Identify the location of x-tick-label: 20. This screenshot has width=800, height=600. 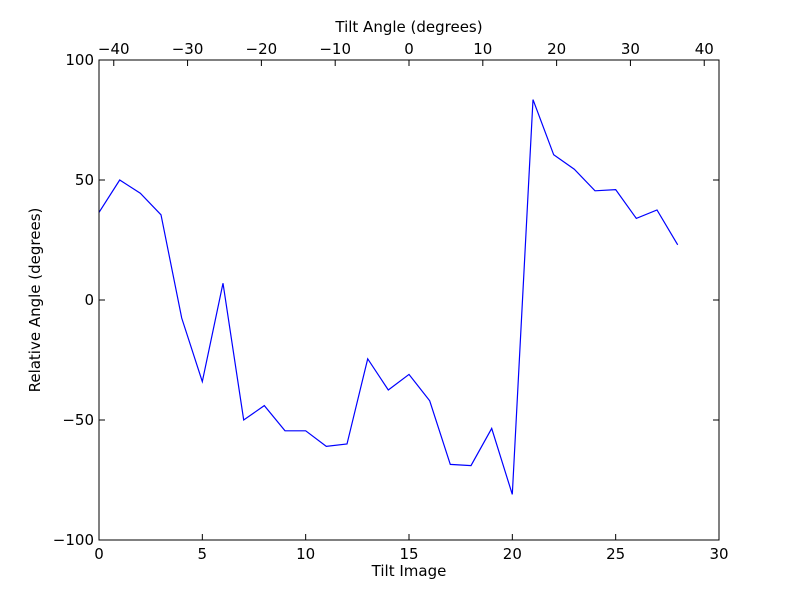
(512, 554).